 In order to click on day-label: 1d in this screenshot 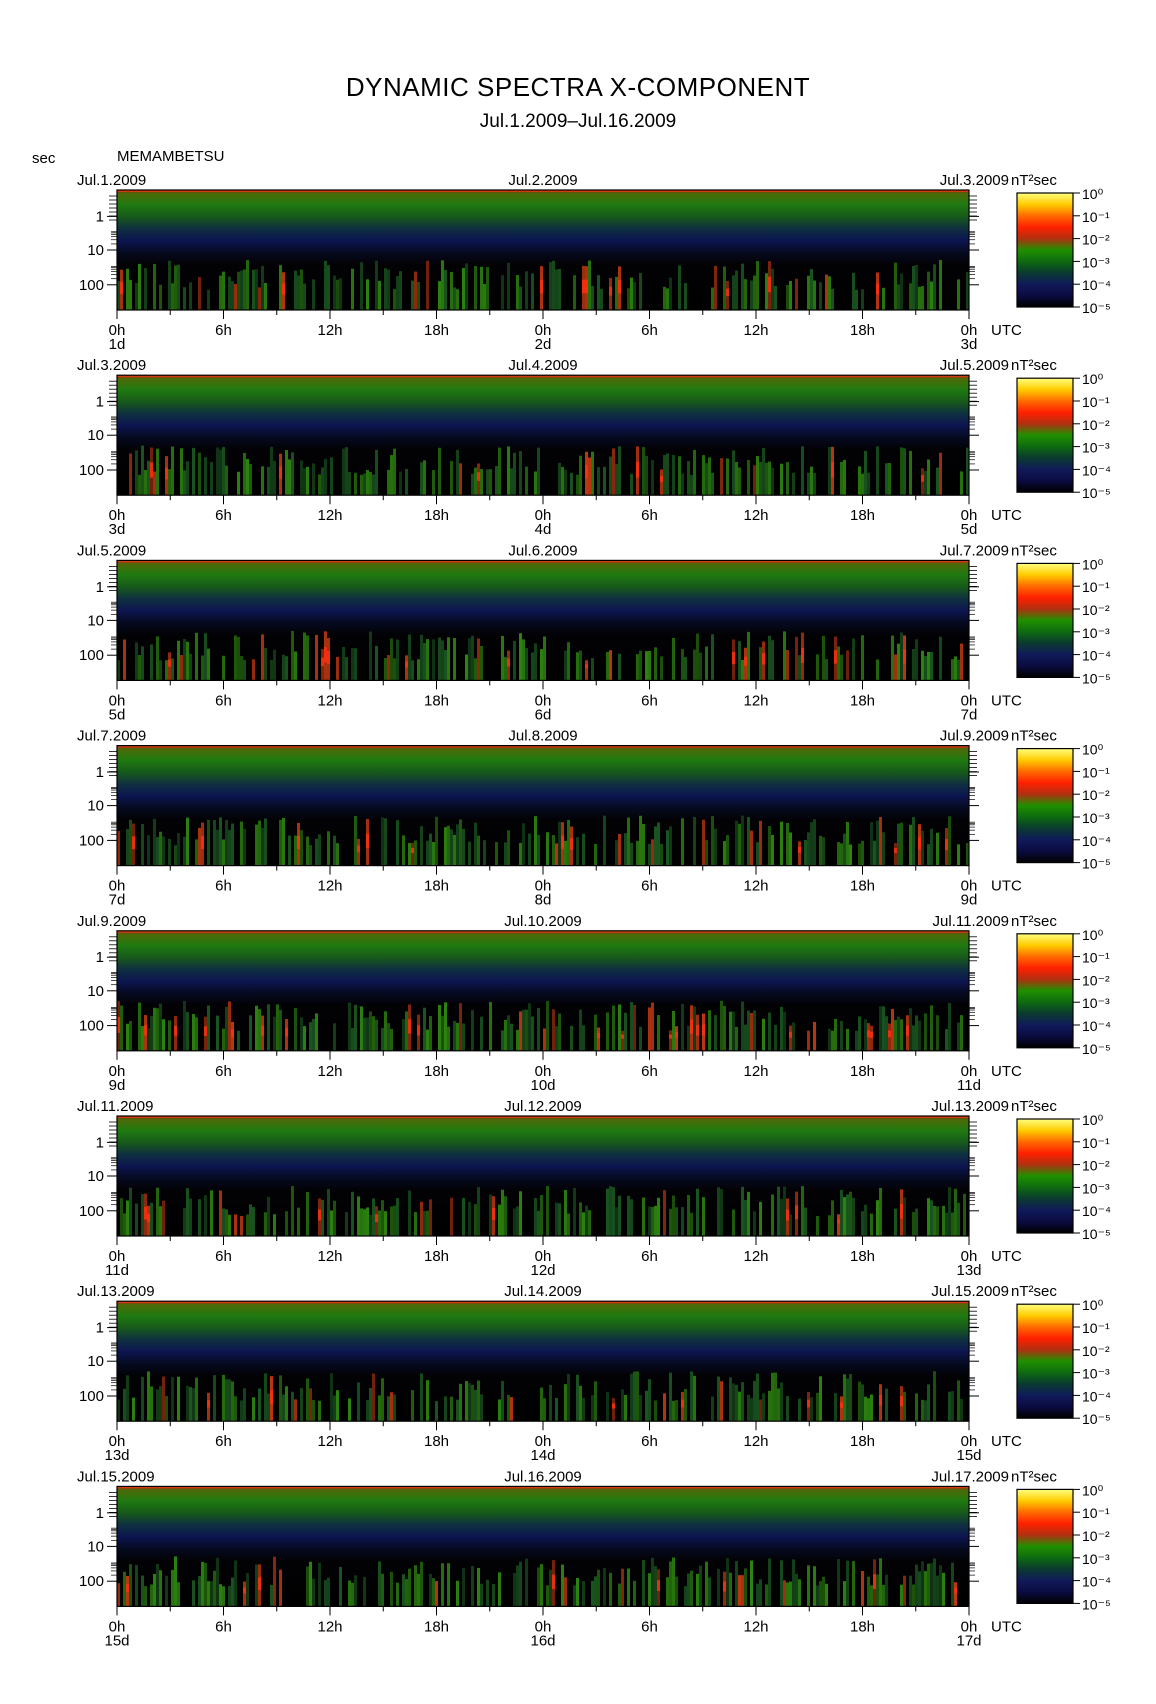, I will do `click(117, 344)`.